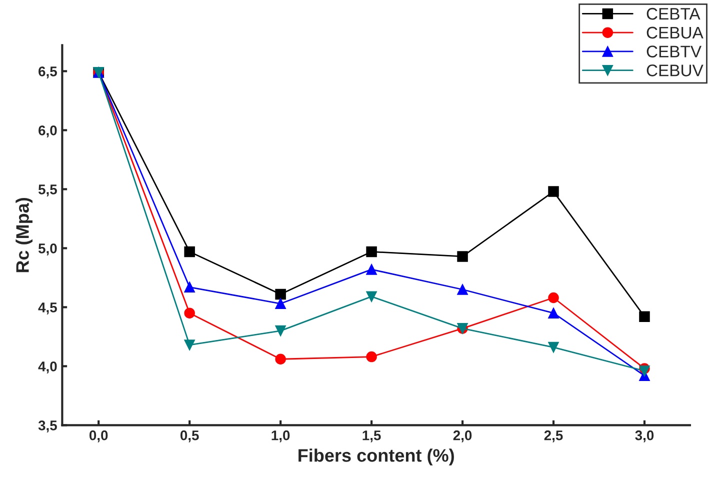  What do you see at coordinates (47, 190) in the screenshot?
I see `y-tick-label: 5,5` at bounding box center [47, 190].